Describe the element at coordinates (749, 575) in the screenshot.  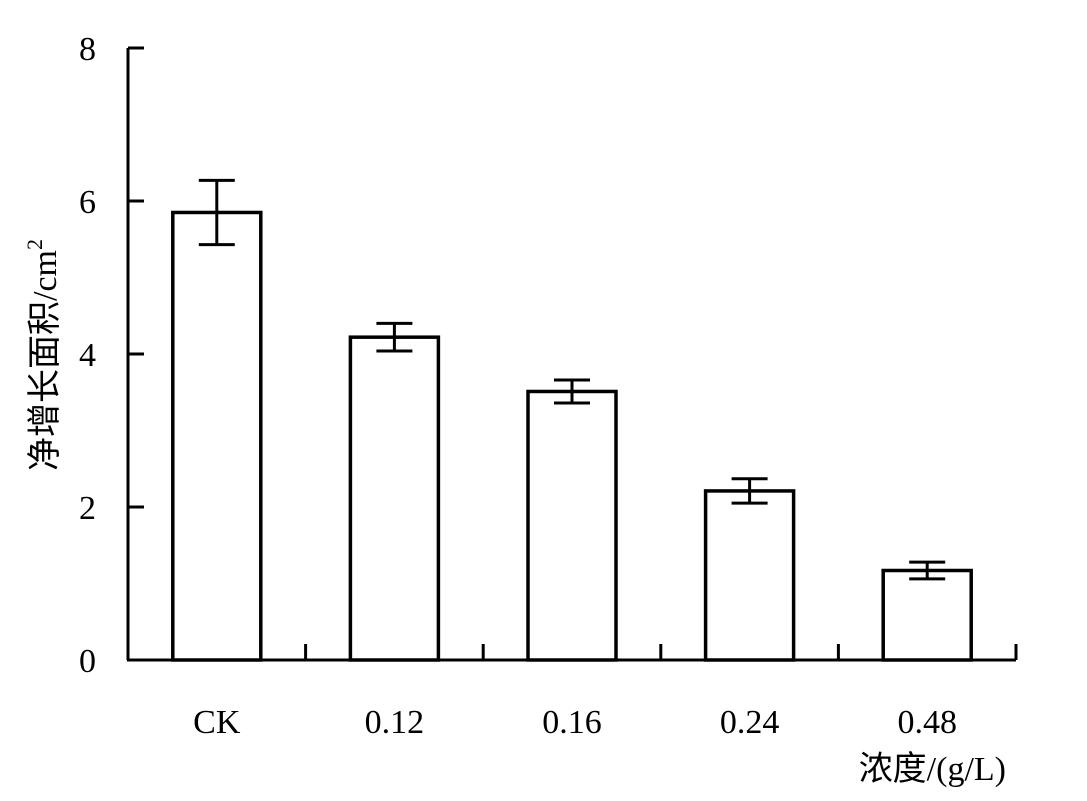
I see `bar-0.24` at that location.